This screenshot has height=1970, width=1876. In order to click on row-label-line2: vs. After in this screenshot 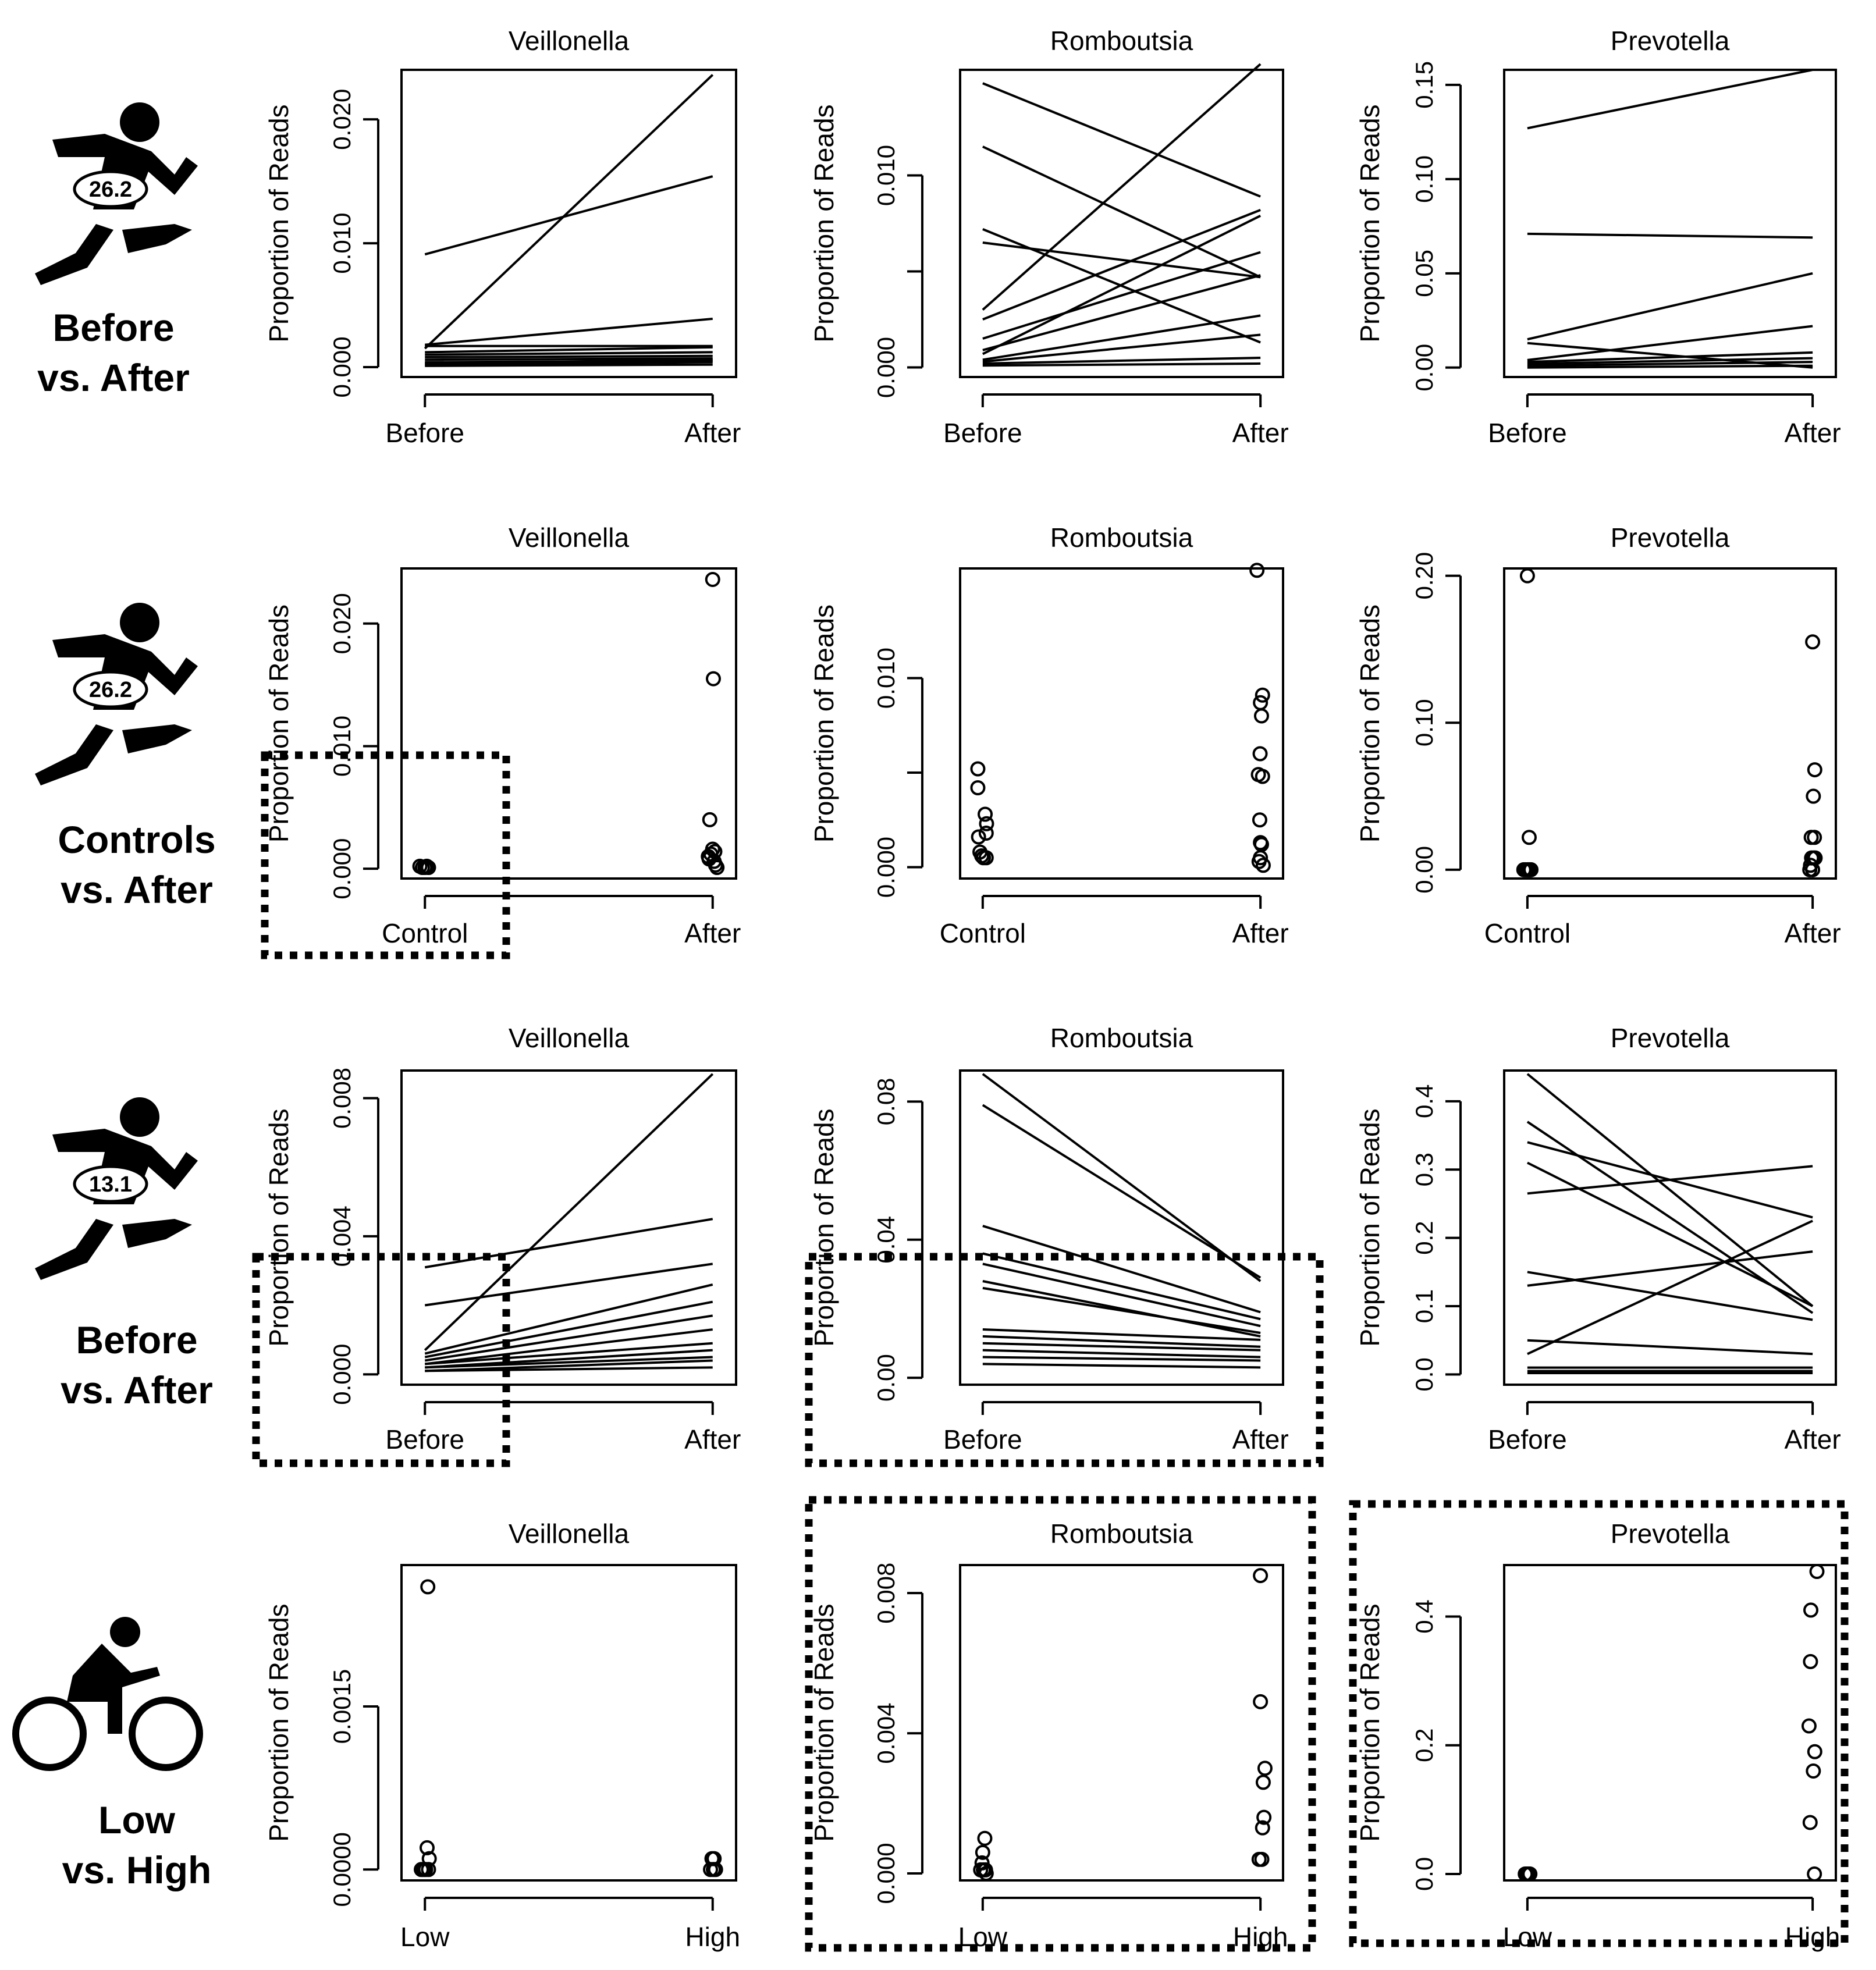, I will do `click(113, 378)`.